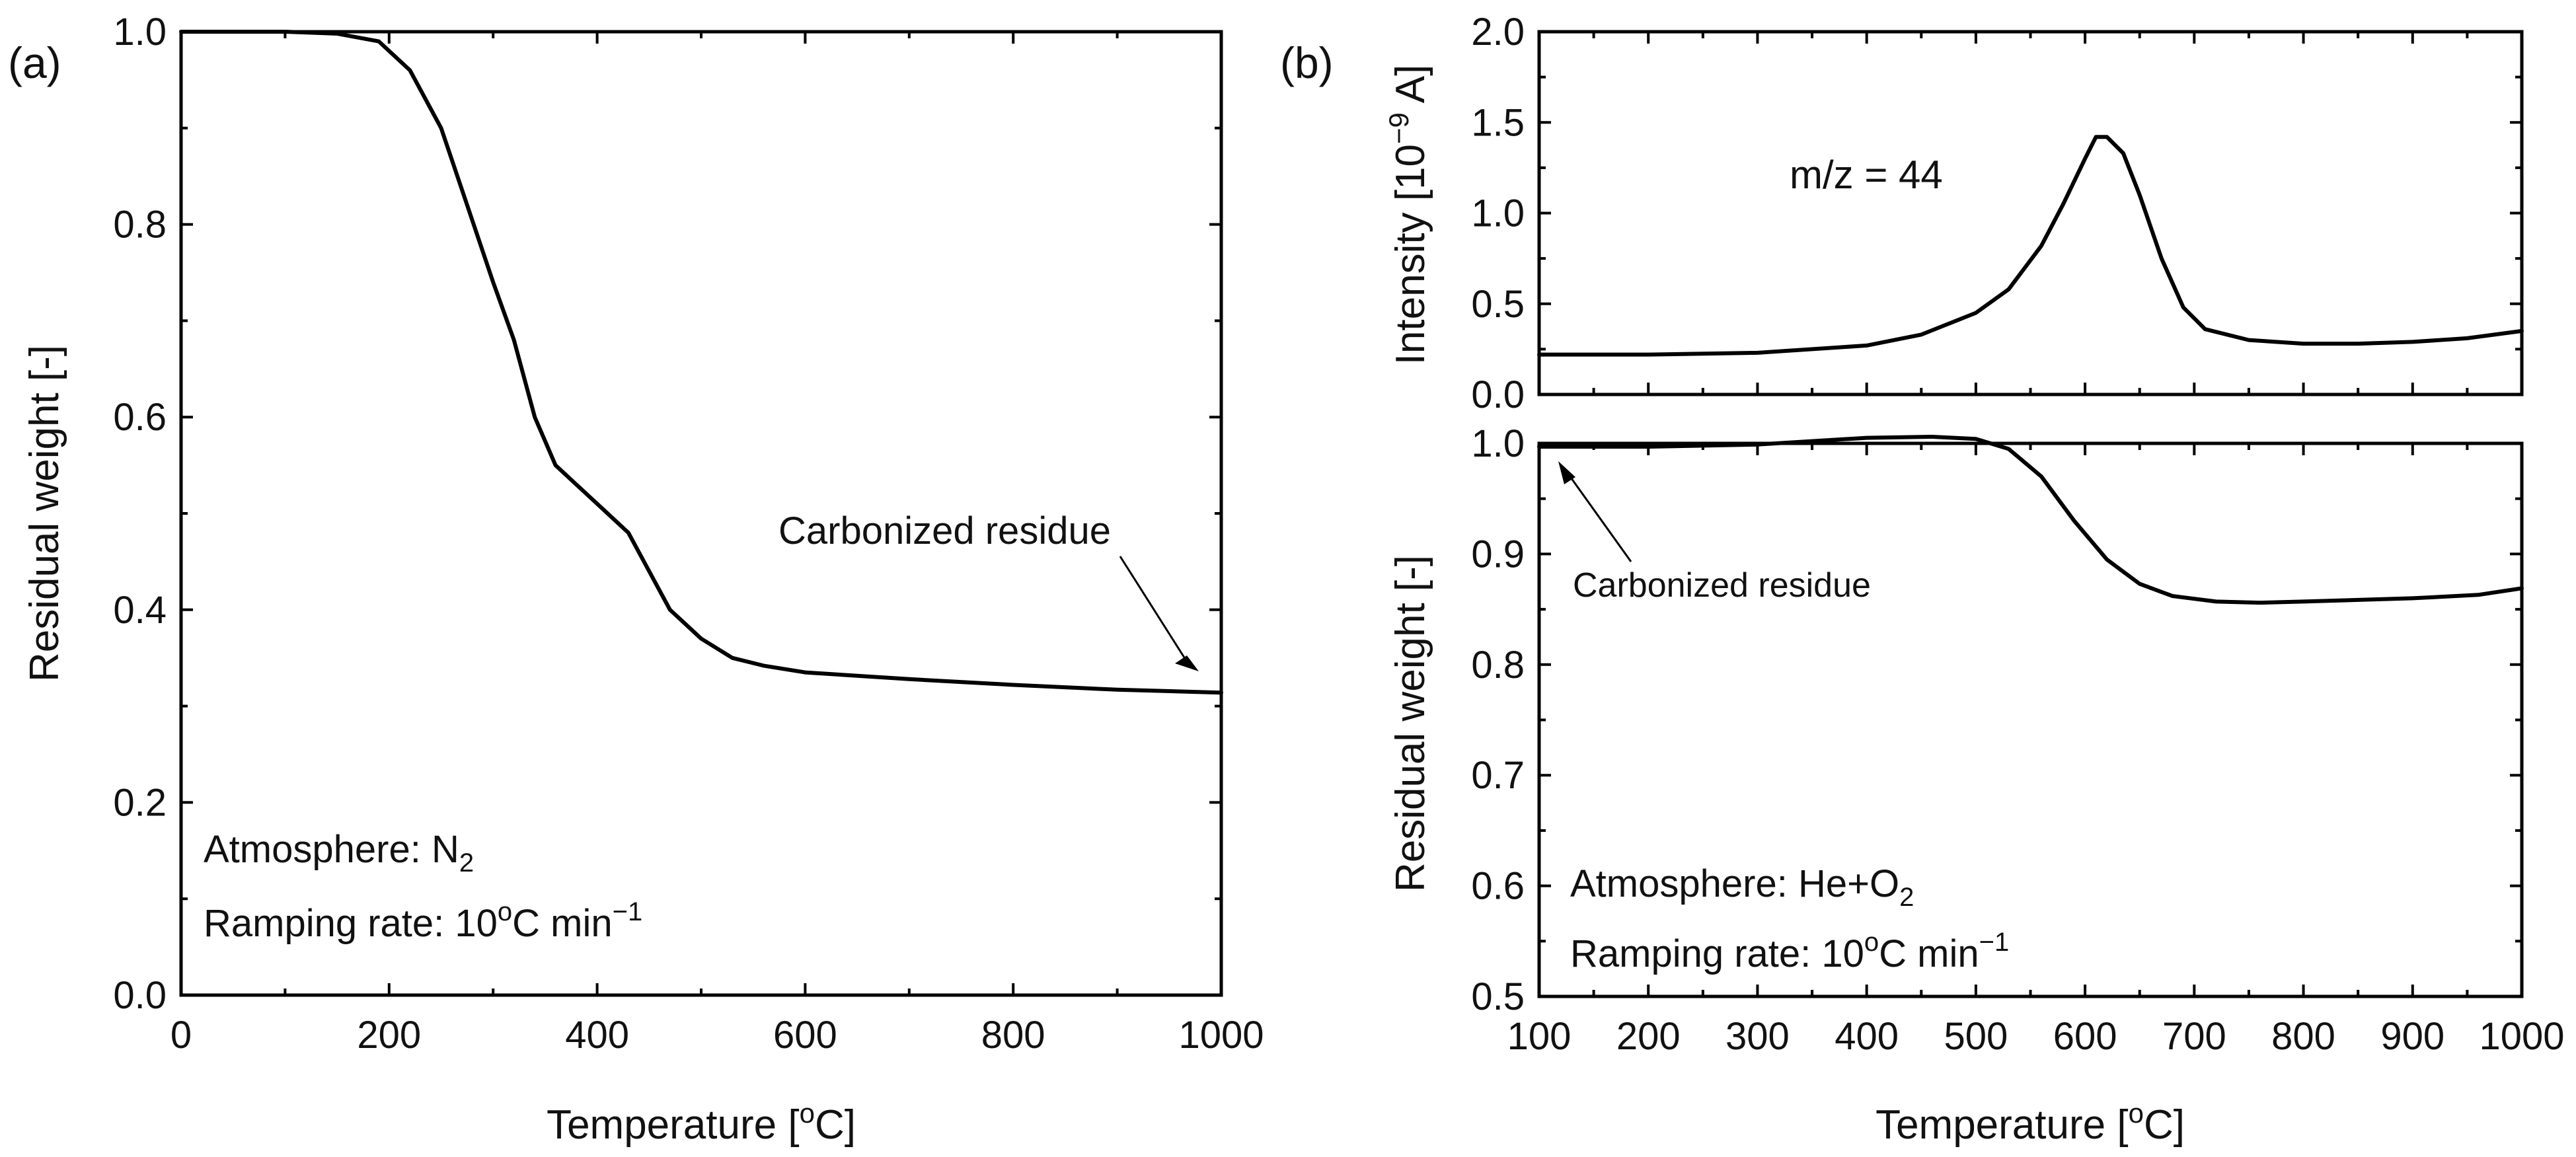 This screenshot has width=2576, height=1157. I want to click on panel-b-top-intensity-line, so click(2031, 246).